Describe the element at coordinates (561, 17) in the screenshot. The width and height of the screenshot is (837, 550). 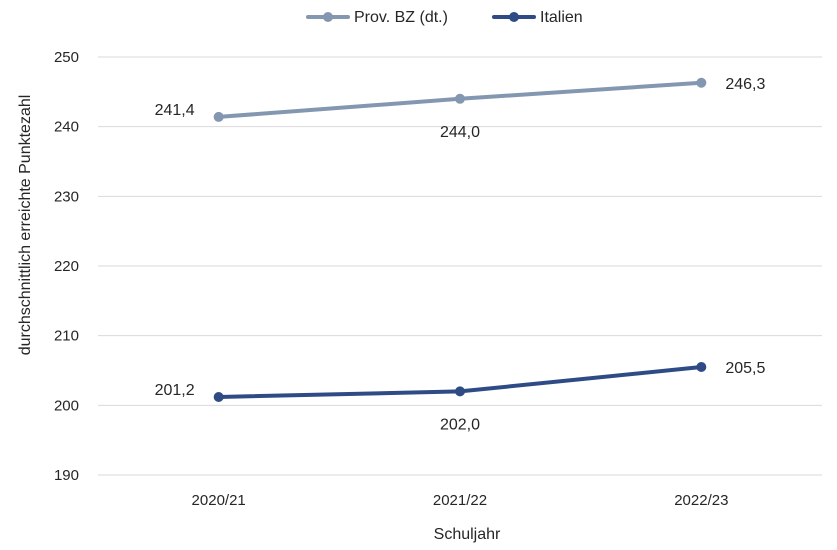
I see `legend-label: Italien` at that location.